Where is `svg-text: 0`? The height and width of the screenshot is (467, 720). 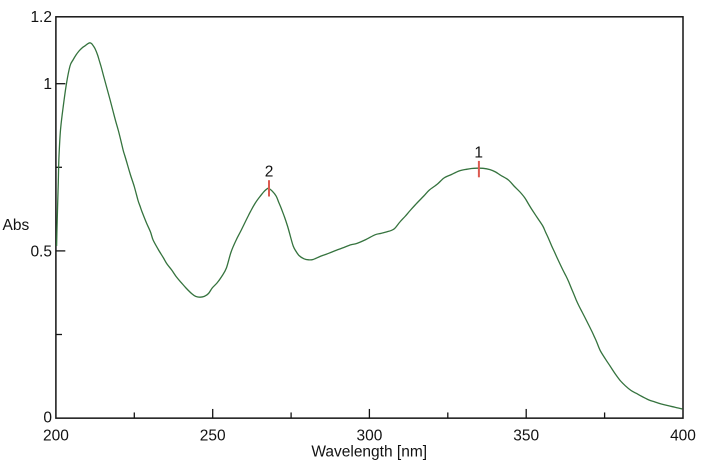
svg-text: 0 is located at coordinates (47, 418).